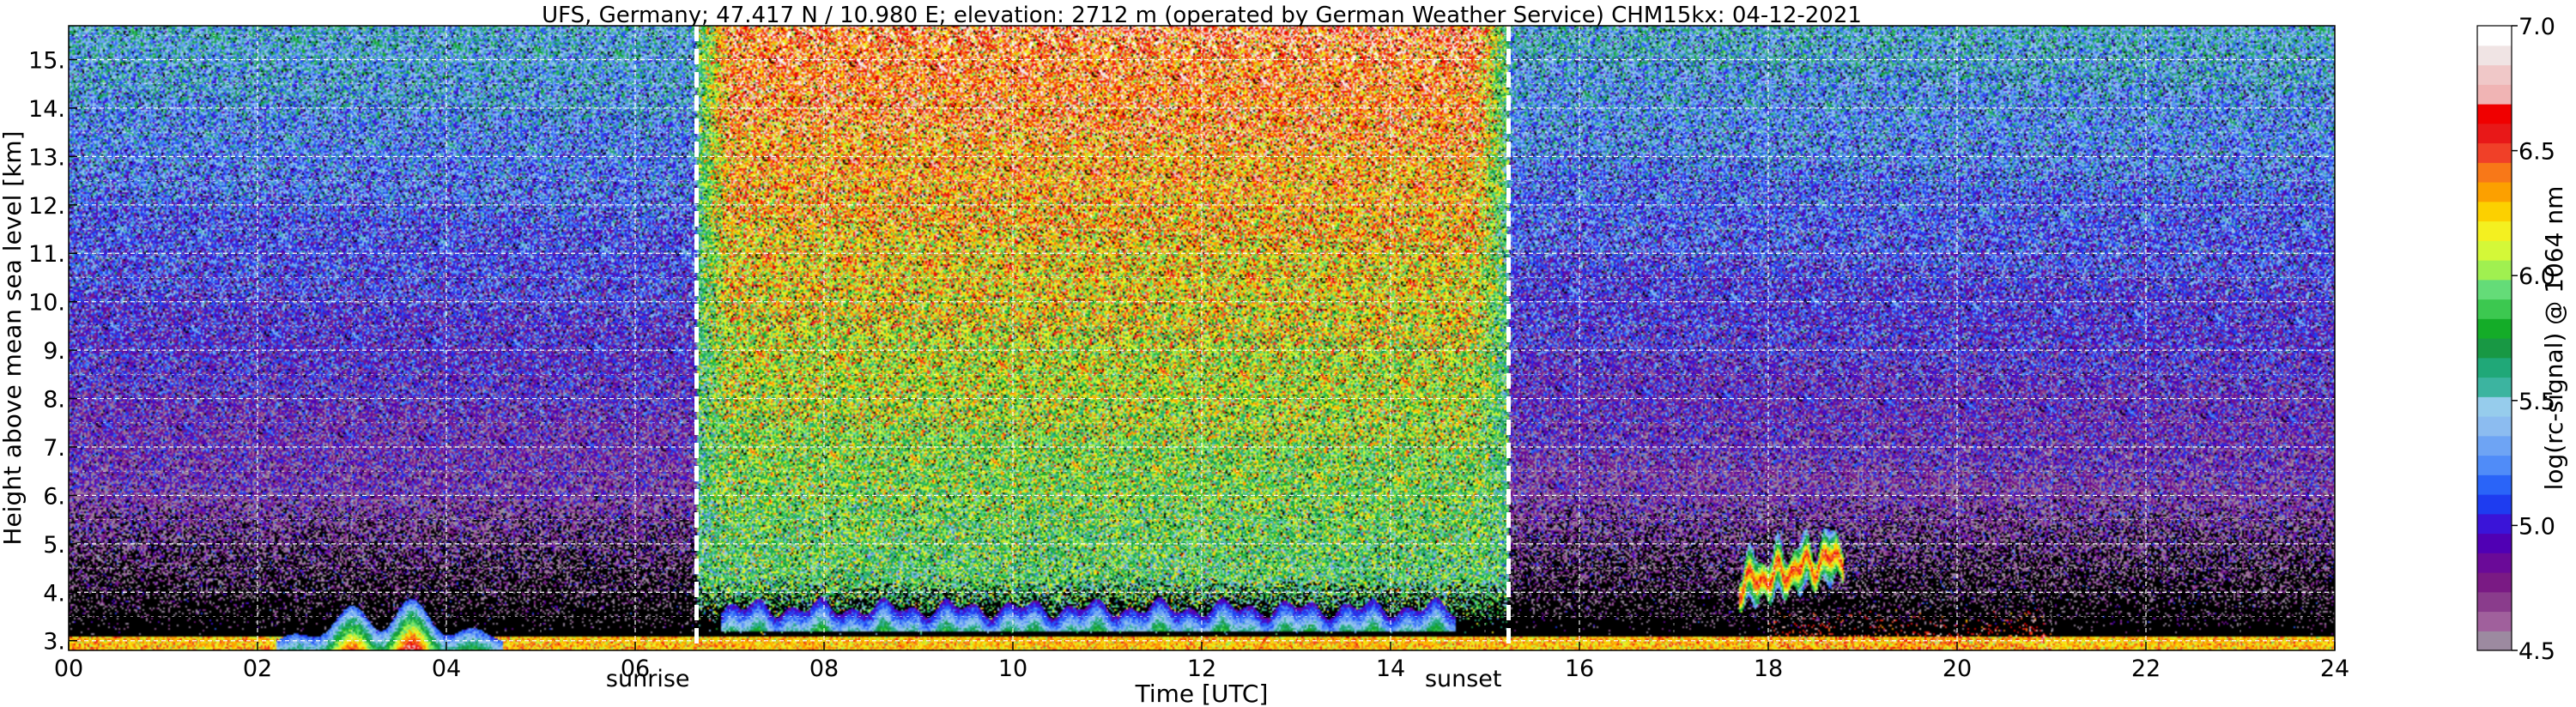  Describe the element at coordinates (2554, 338) in the screenshot. I see `colorbar-label: log(rc-signal) @ 1064 nm` at that location.